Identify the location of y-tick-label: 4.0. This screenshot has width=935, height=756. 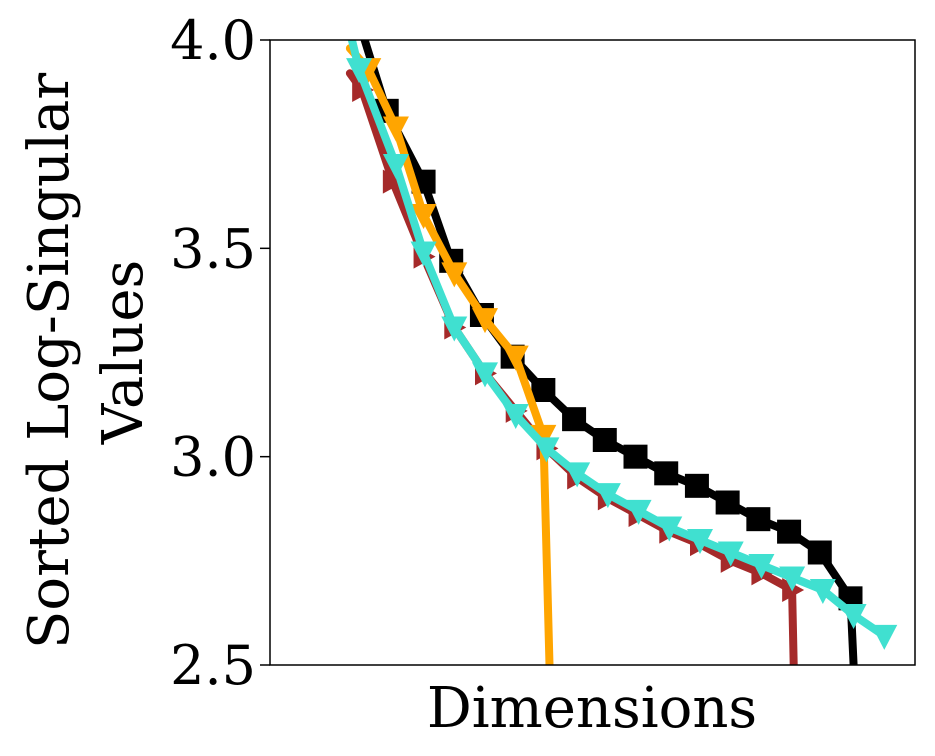
(213, 40).